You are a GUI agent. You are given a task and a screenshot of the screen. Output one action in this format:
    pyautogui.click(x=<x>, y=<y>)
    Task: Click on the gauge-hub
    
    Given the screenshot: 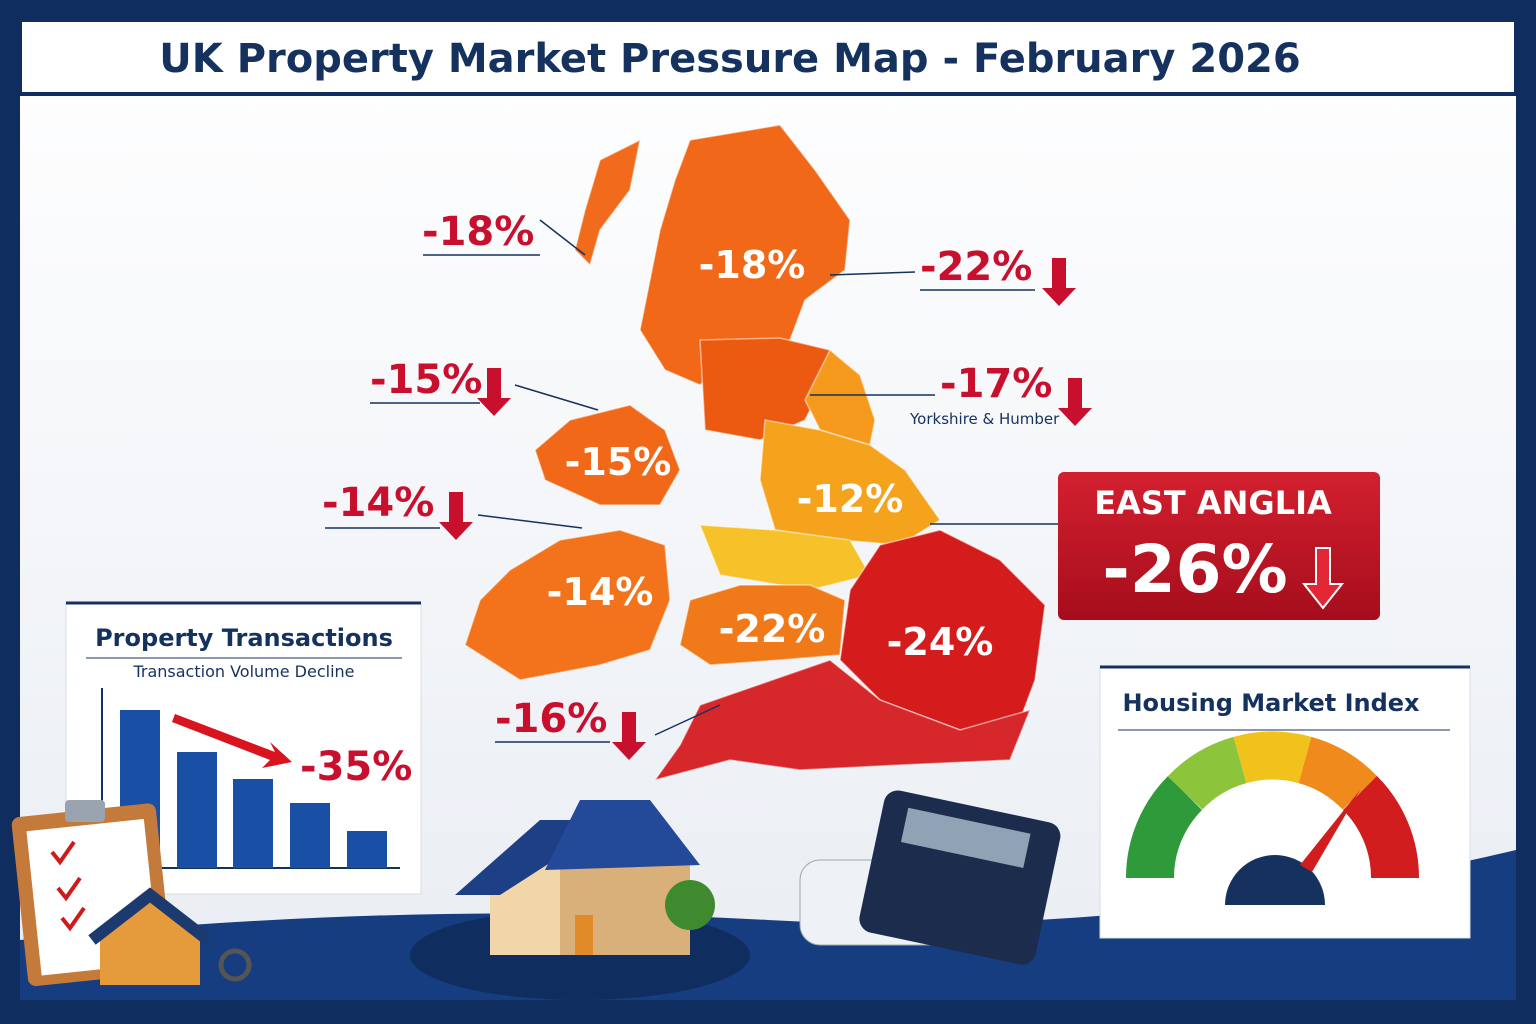 What is the action you would take?
    pyautogui.click(x=1275, y=880)
    